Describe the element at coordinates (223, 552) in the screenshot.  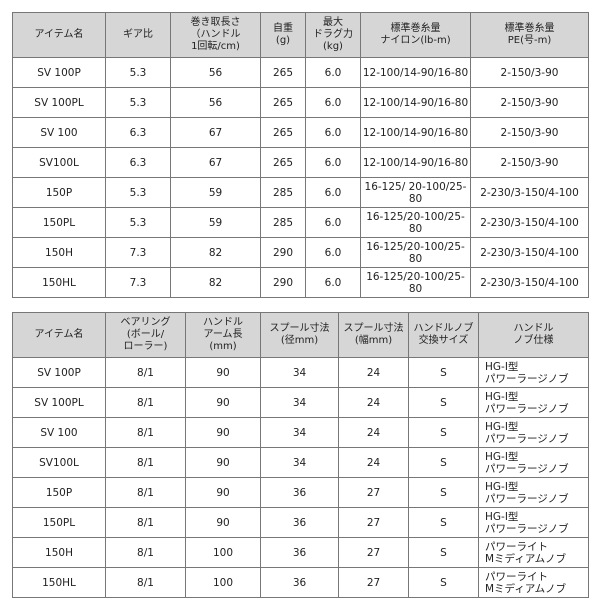
I see `table-cell: 100` at that location.